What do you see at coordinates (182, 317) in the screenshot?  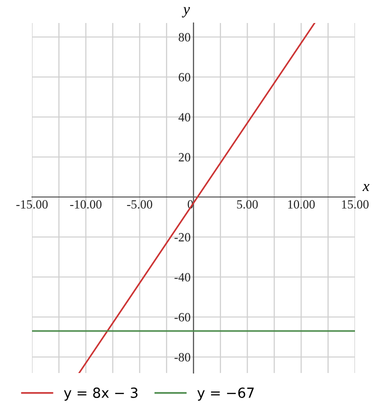 I see `y-tick-label: -60` at bounding box center [182, 317].